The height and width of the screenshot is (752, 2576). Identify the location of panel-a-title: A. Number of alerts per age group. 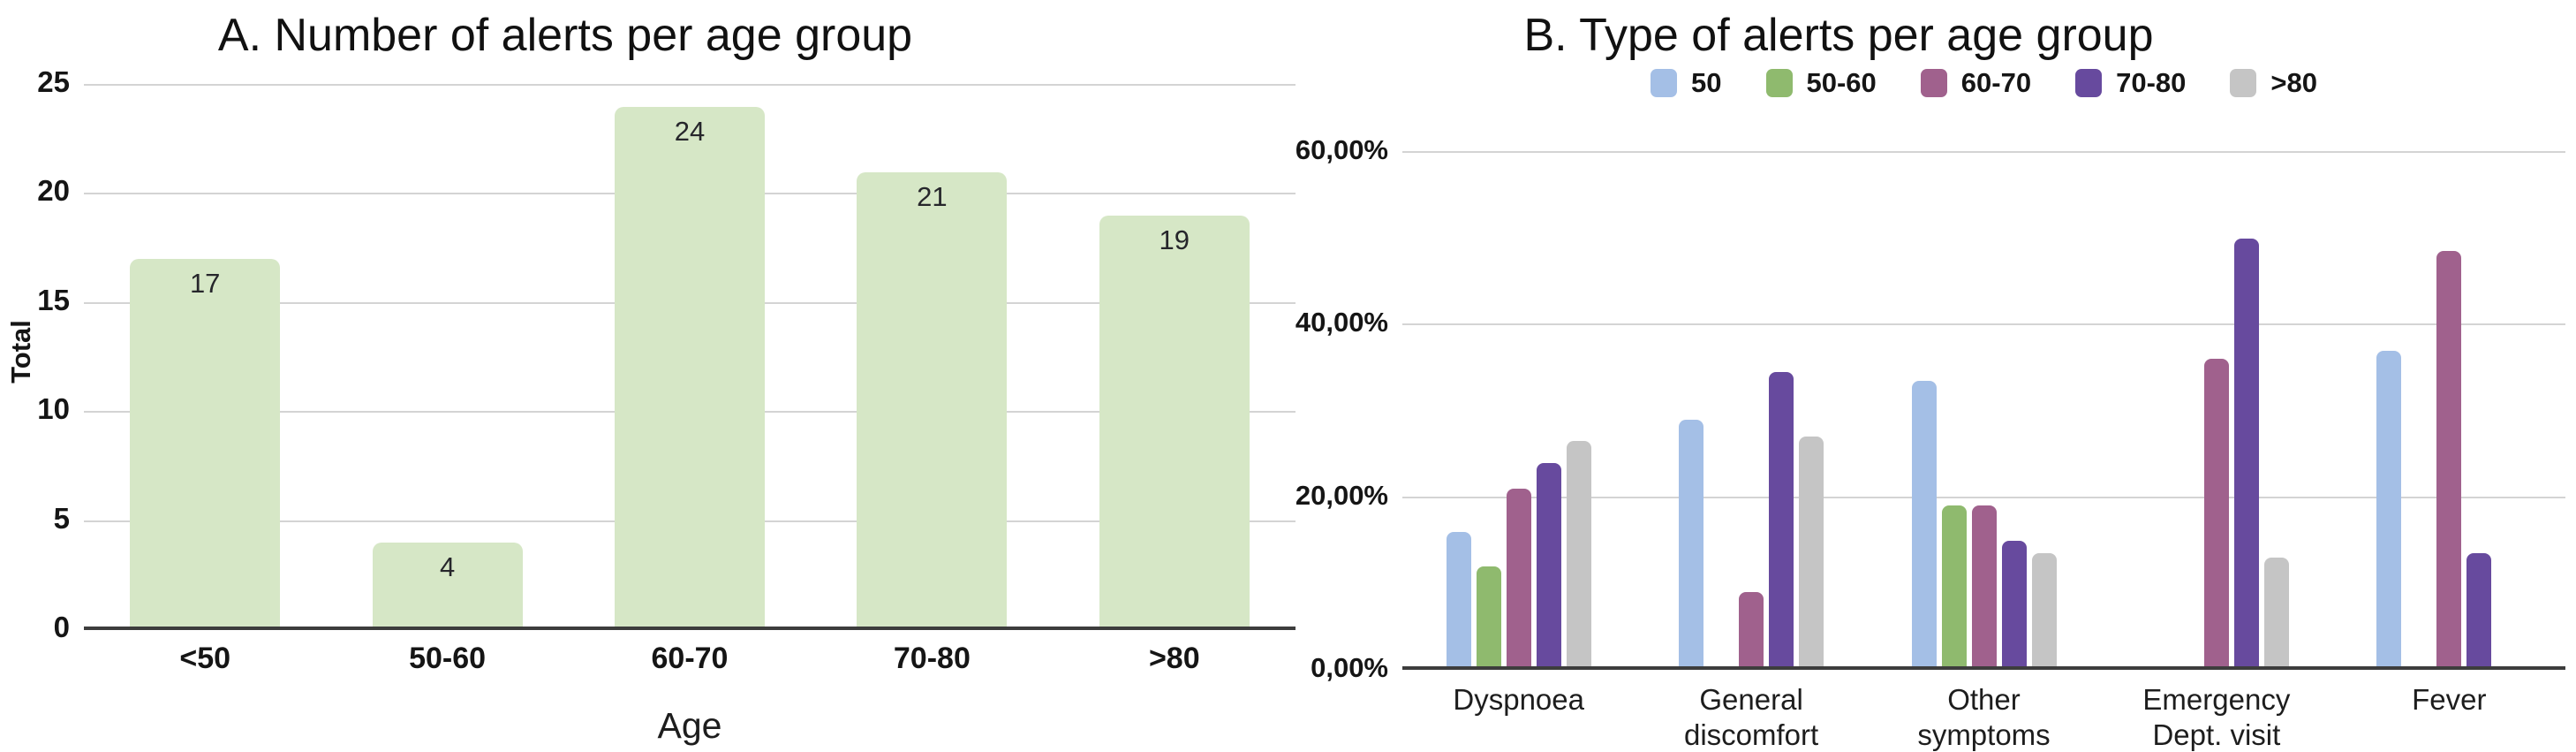
(565, 35).